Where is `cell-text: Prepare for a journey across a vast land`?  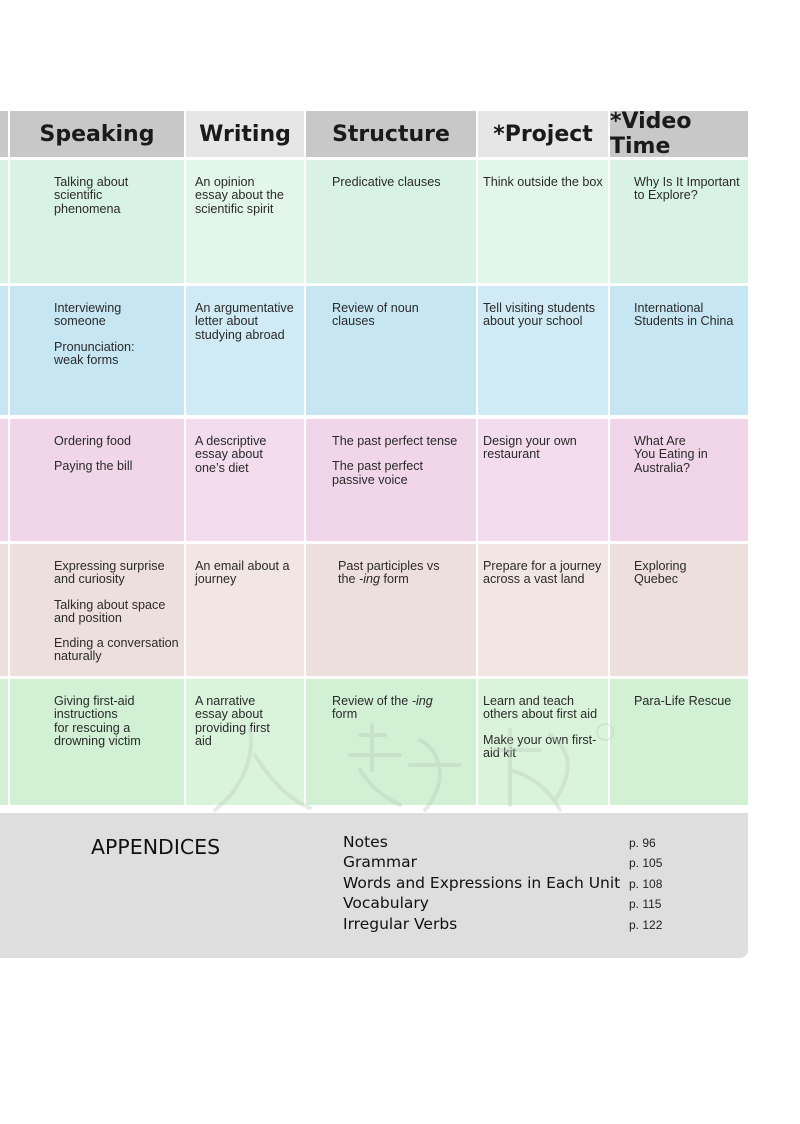
cell-text: Prepare for a journey across a vast land is located at coordinates (542, 573).